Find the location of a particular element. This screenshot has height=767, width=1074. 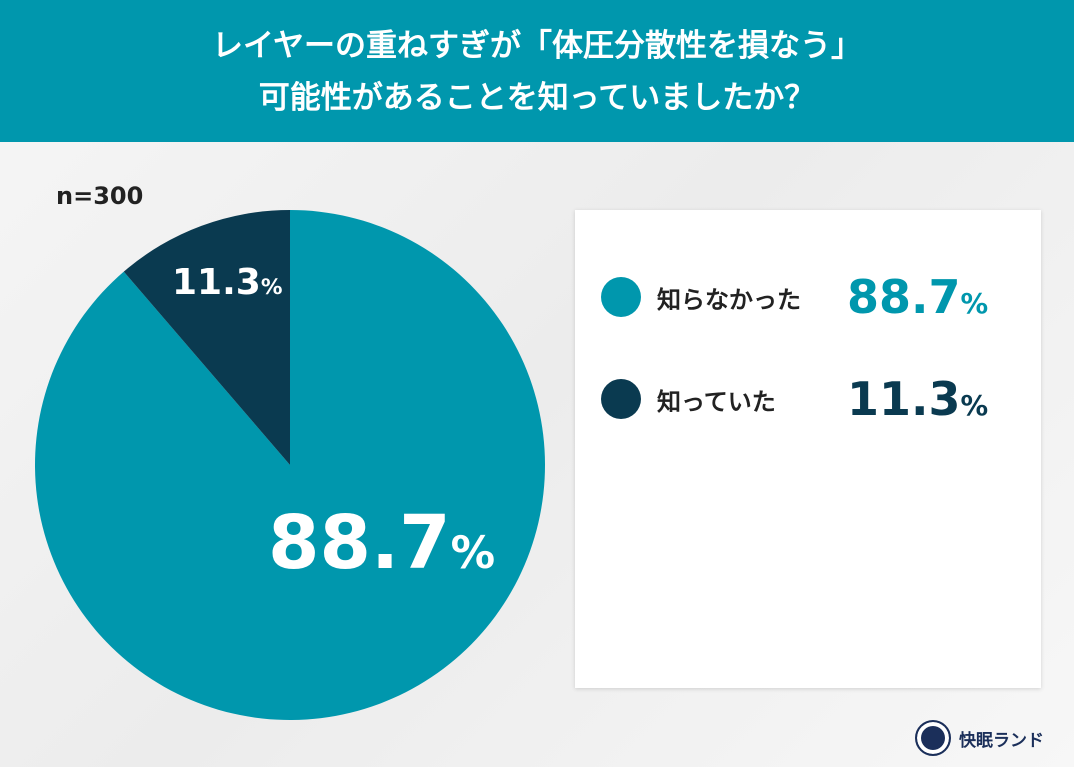

brand-logo: 快眠ランド is located at coordinates (979, 738).